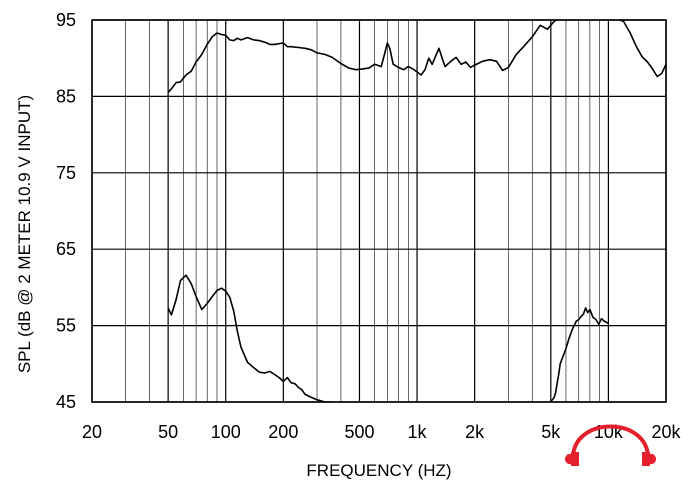  Describe the element at coordinates (24, 234) in the screenshot. I see `y-axis-title: SPL (dB @ 2 METER 10.9 V INPUT)` at that location.